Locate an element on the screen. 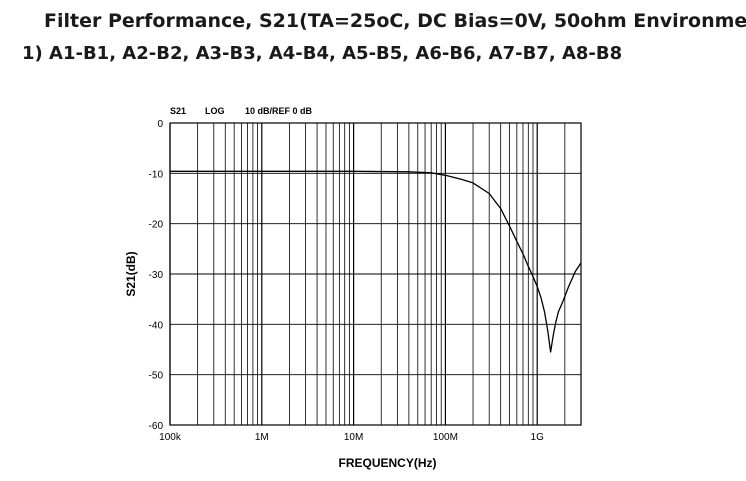  x-tick-label: 1M is located at coordinates (262, 437).